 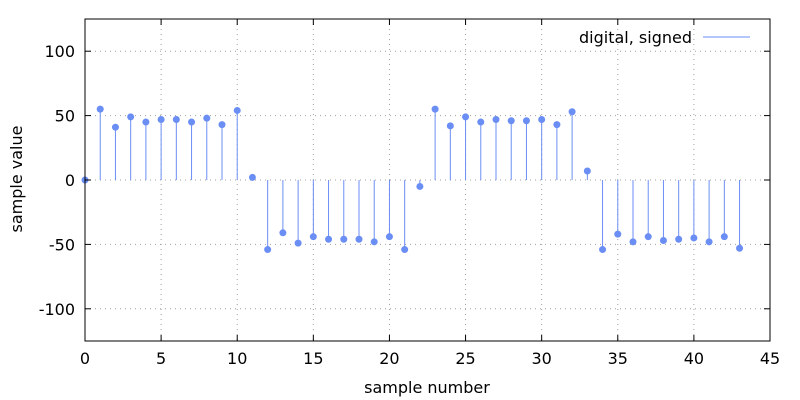 What do you see at coordinates (541, 358) in the screenshot?
I see `x-tick-label: 30` at bounding box center [541, 358].